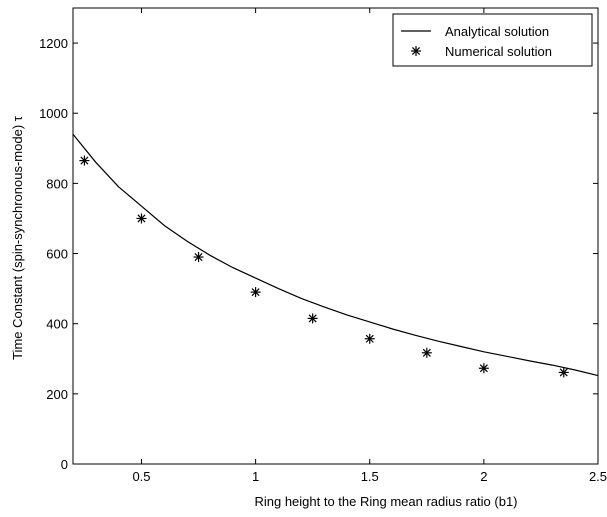  Describe the element at coordinates (497, 31) in the screenshot. I see `legend-entry: Analytical solution` at that location.